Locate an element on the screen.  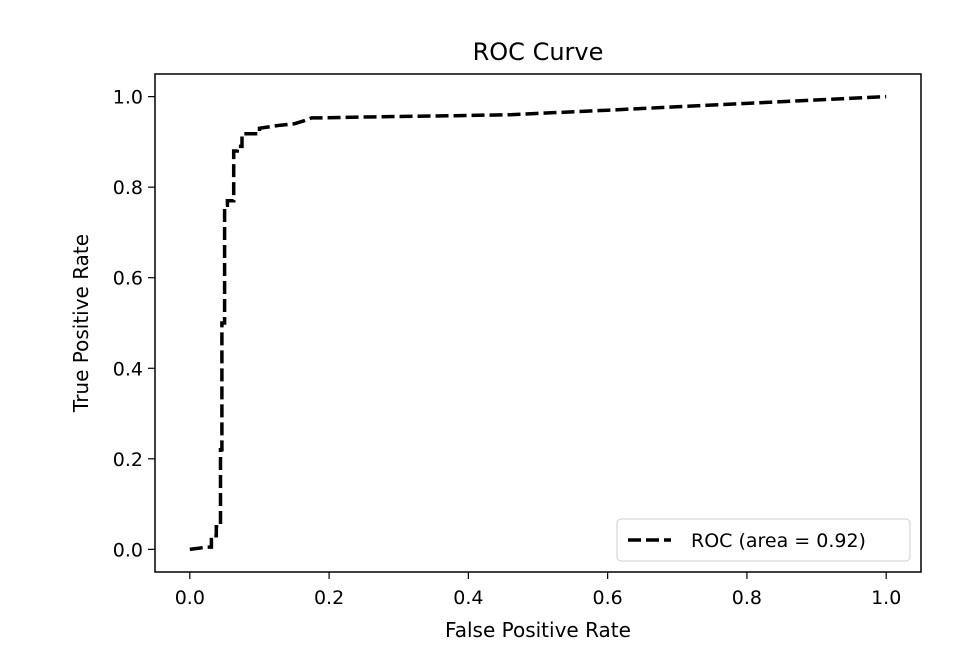
x-tick-label: 1.0 is located at coordinates (886, 598).